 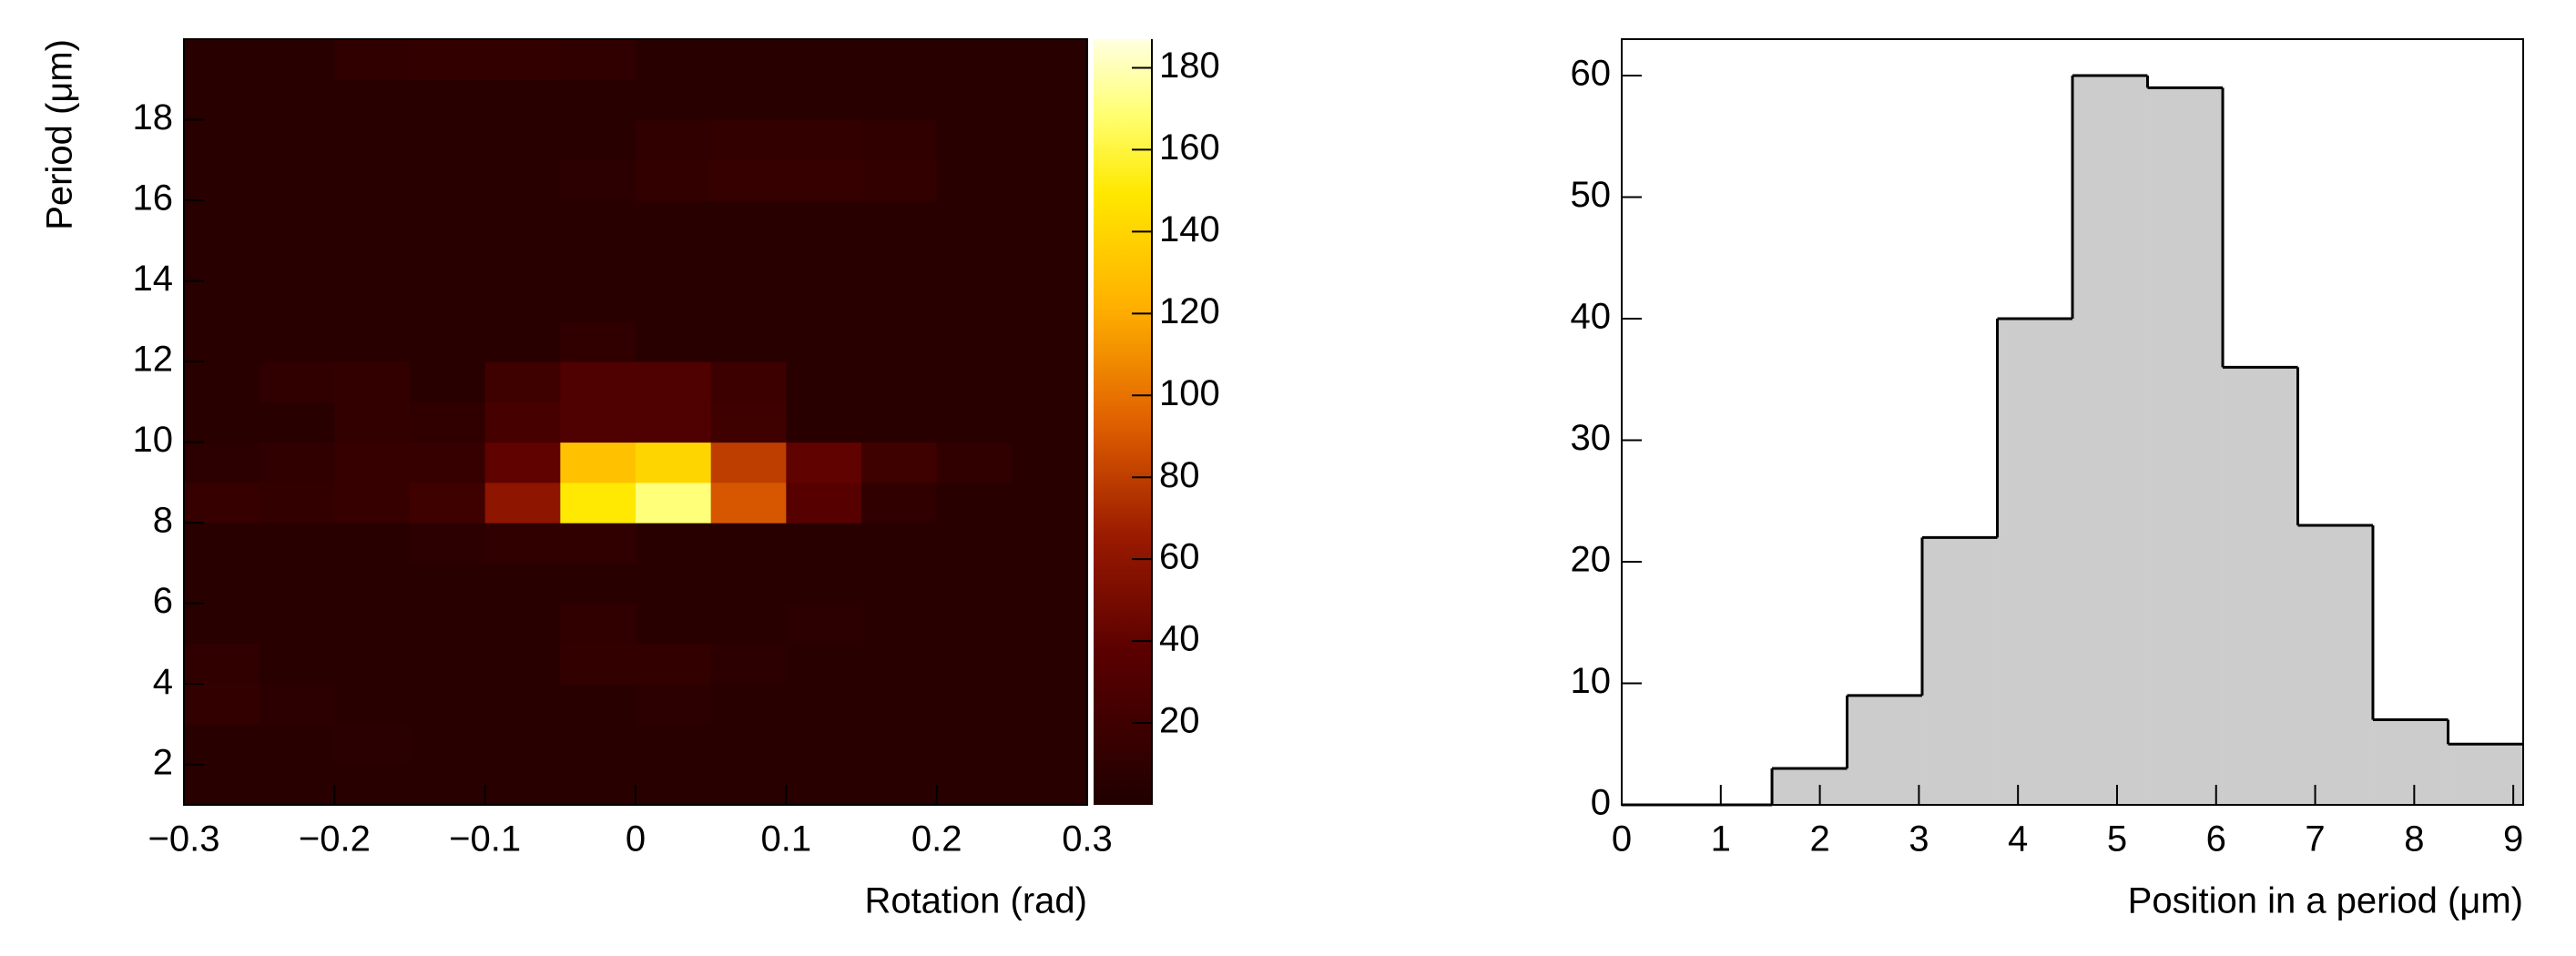 I want to click on x-axis-label: Rotation (rad), so click(x=975, y=901).